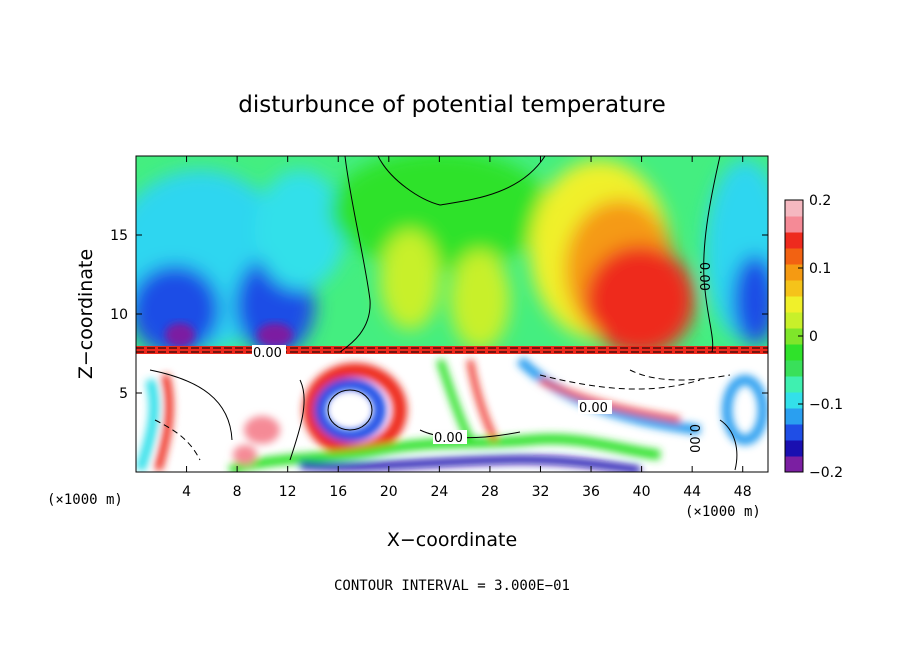 The image size is (904, 654). Describe the element at coordinates (439, 492) in the screenshot. I see `x-tick-label-5: 24` at that location.